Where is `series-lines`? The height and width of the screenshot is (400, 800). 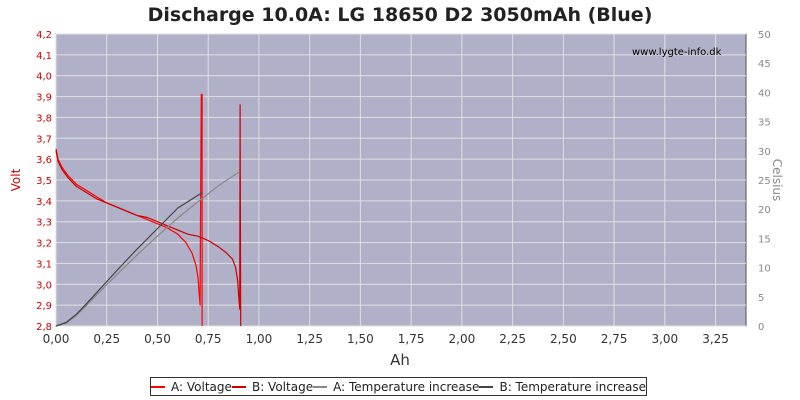 series-lines is located at coordinates (148, 210).